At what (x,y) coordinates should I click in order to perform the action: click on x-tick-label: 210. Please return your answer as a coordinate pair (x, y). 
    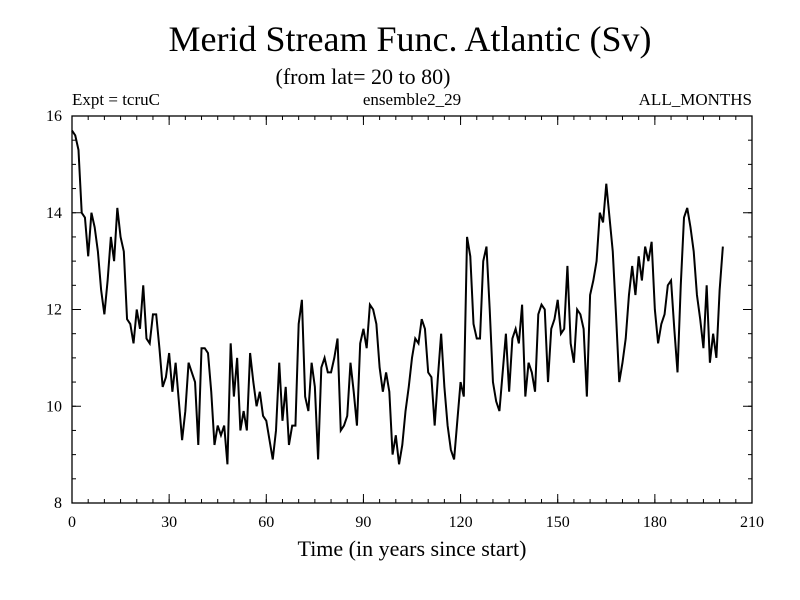
    Looking at the image, I should click on (752, 522).